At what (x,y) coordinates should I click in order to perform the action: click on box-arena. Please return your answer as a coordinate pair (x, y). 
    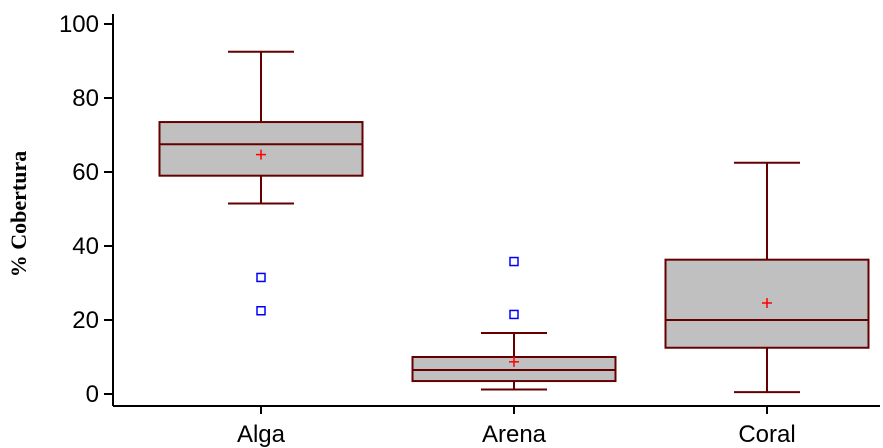
    Looking at the image, I should click on (514, 323).